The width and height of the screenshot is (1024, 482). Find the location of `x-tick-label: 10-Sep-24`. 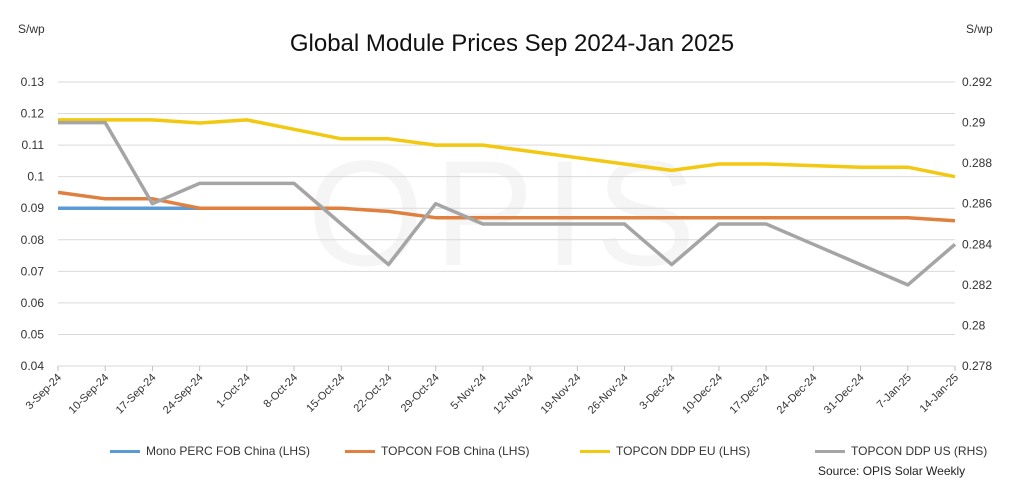

x-tick-label: 10-Sep-24 is located at coordinates (89, 394).